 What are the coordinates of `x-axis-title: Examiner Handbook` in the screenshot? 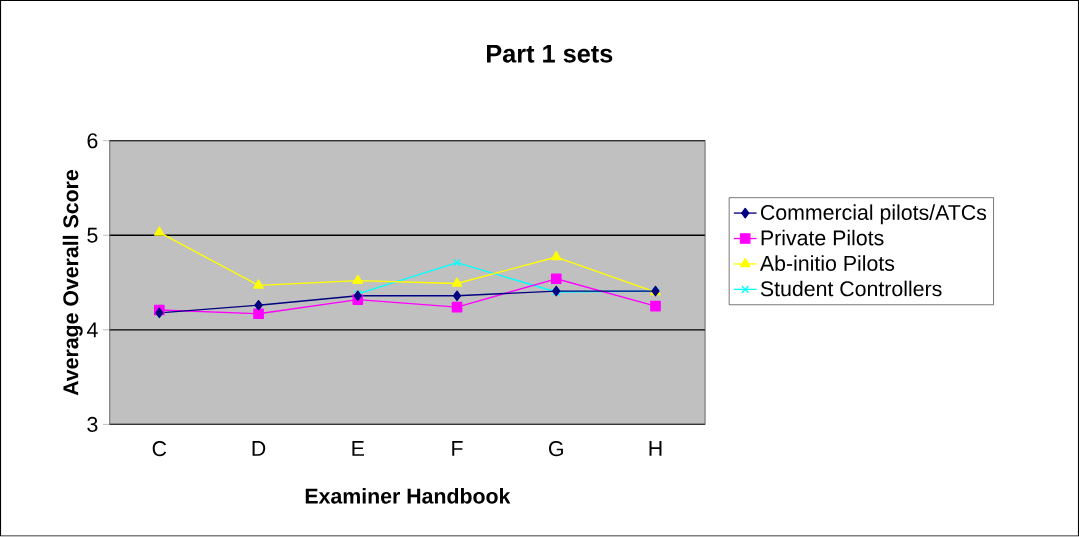 It's located at (408, 496).